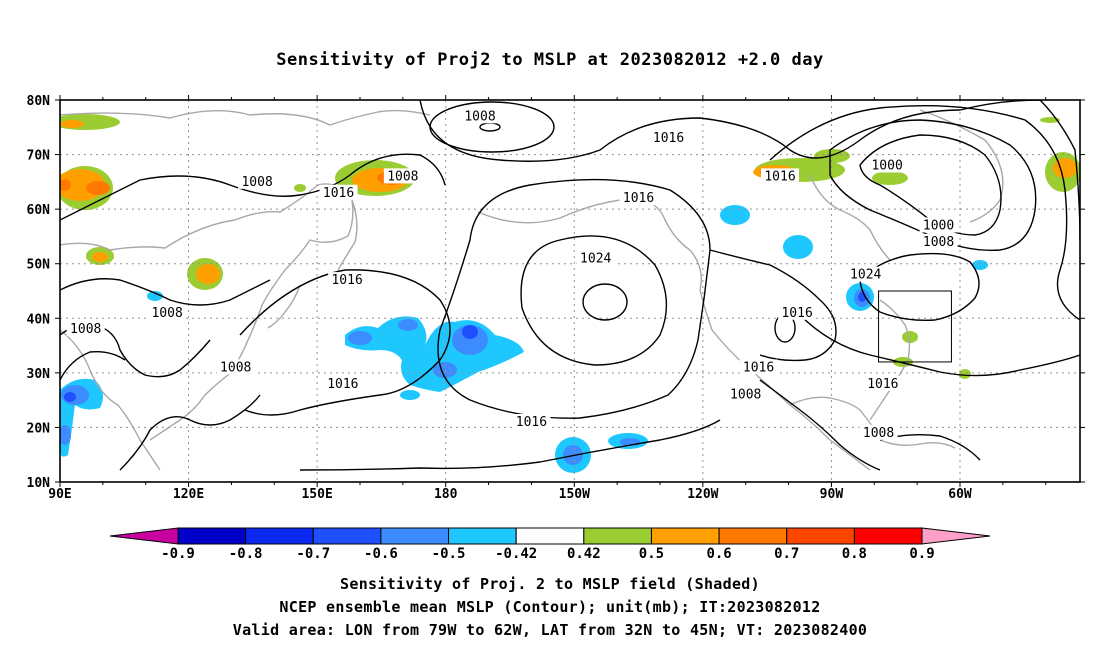  What do you see at coordinates (446, 494) in the screenshot?
I see `lon-label: 180` at bounding box center [446, 494].